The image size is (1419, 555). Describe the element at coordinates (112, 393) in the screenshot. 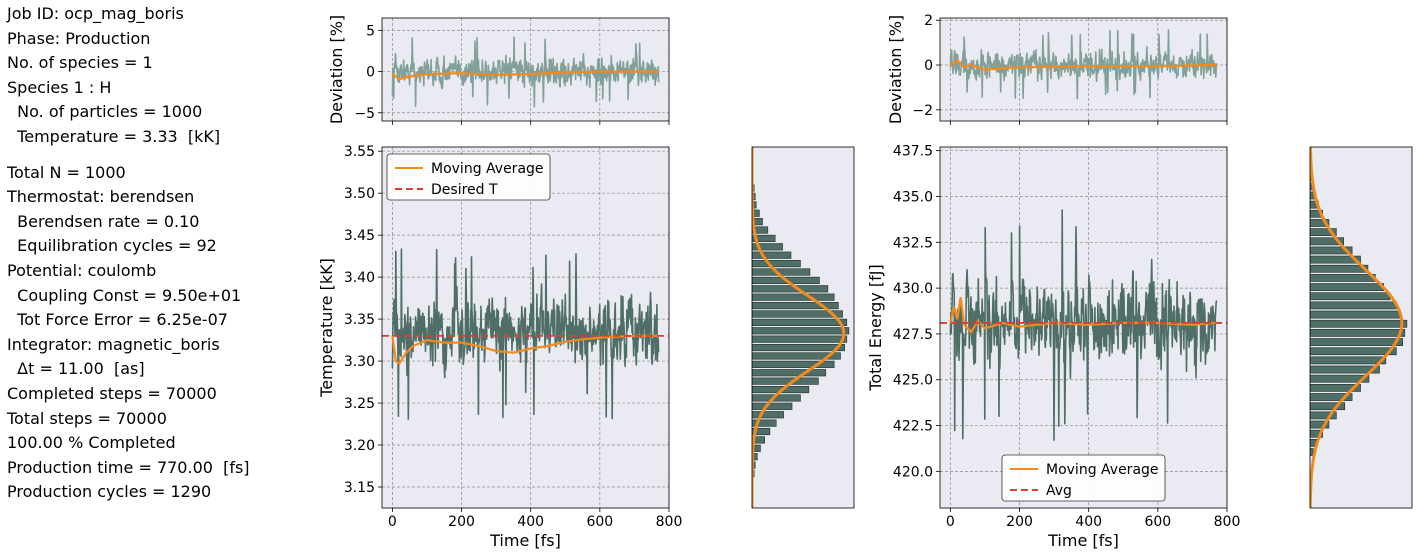

I see `info-line: Completed steps = 70000` at that location.